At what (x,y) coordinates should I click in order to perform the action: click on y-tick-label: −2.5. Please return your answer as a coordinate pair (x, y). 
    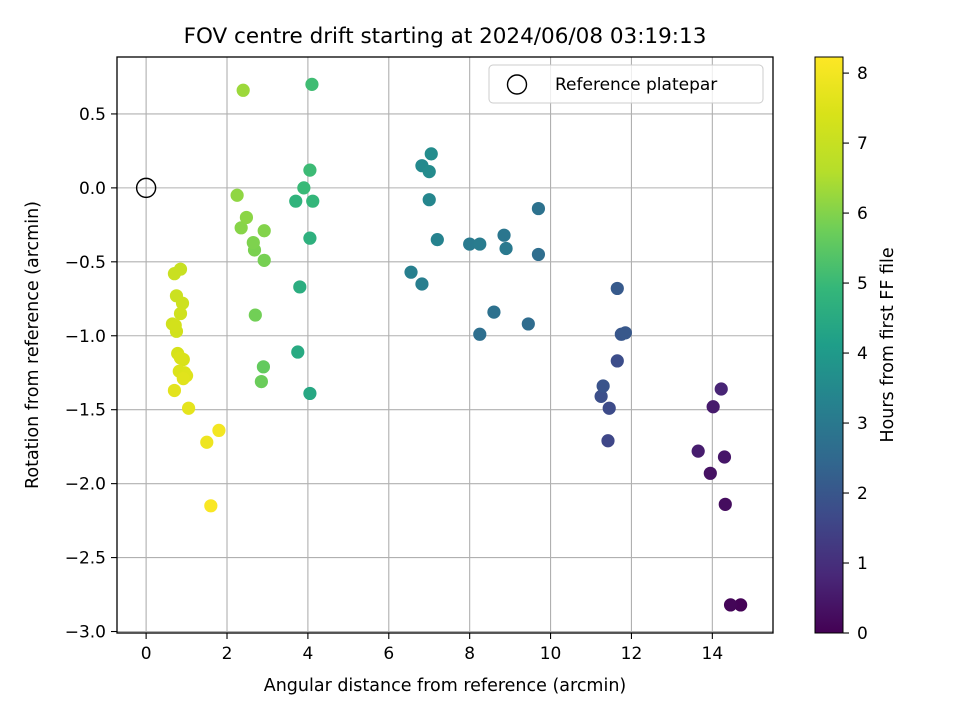
    Looking at the image, I should click on (85, 559).